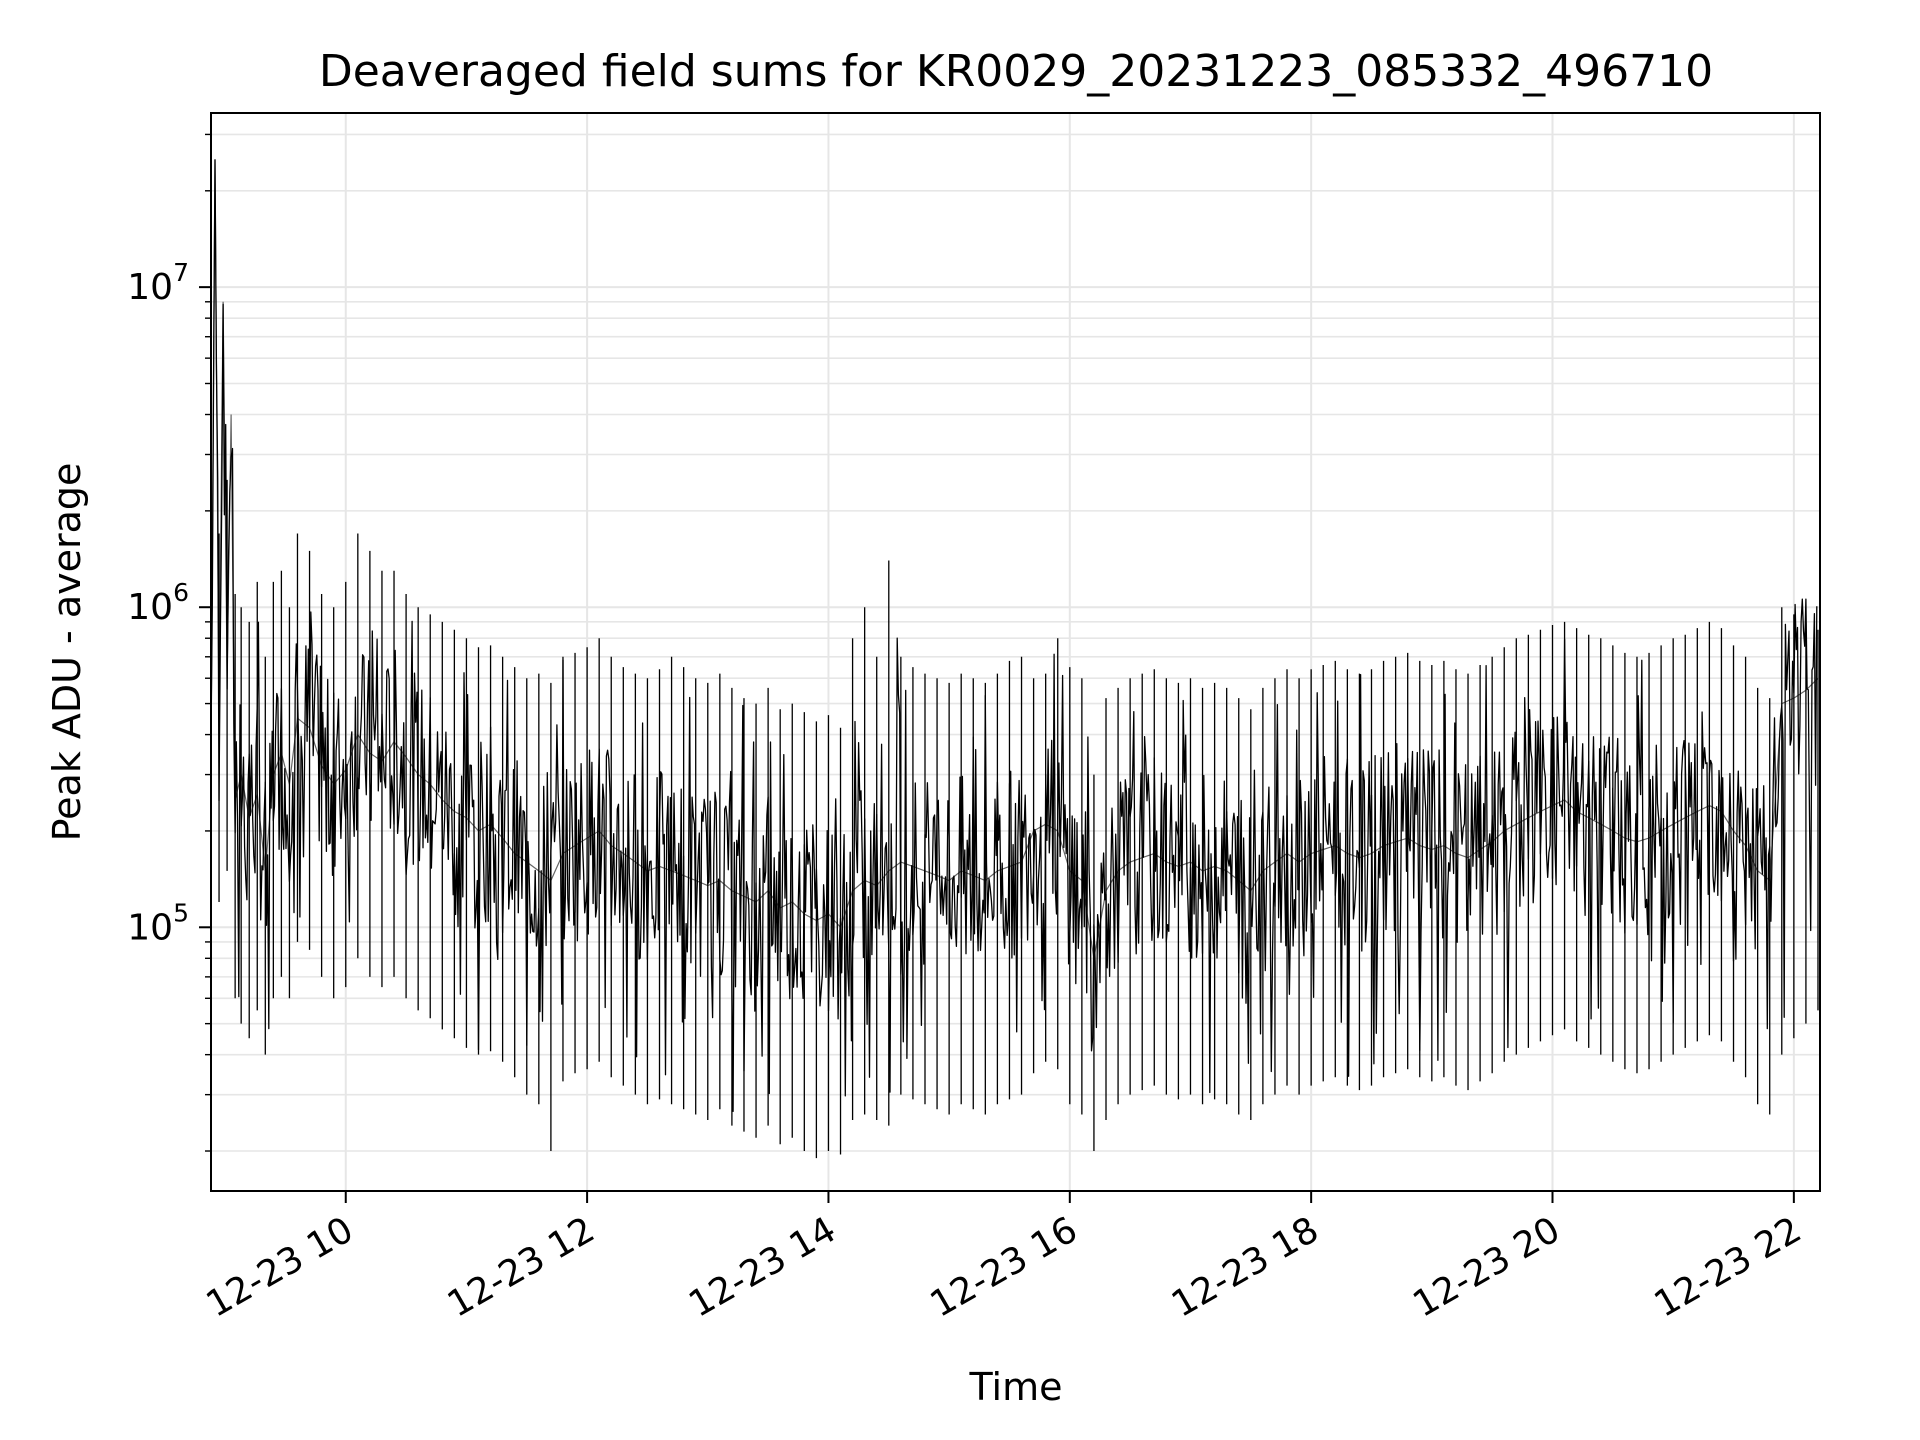 Image resolution: width=1920 pixels, height=1440 pixels. I want to click on y-tick-label: 10⁶, so click(158, 603).